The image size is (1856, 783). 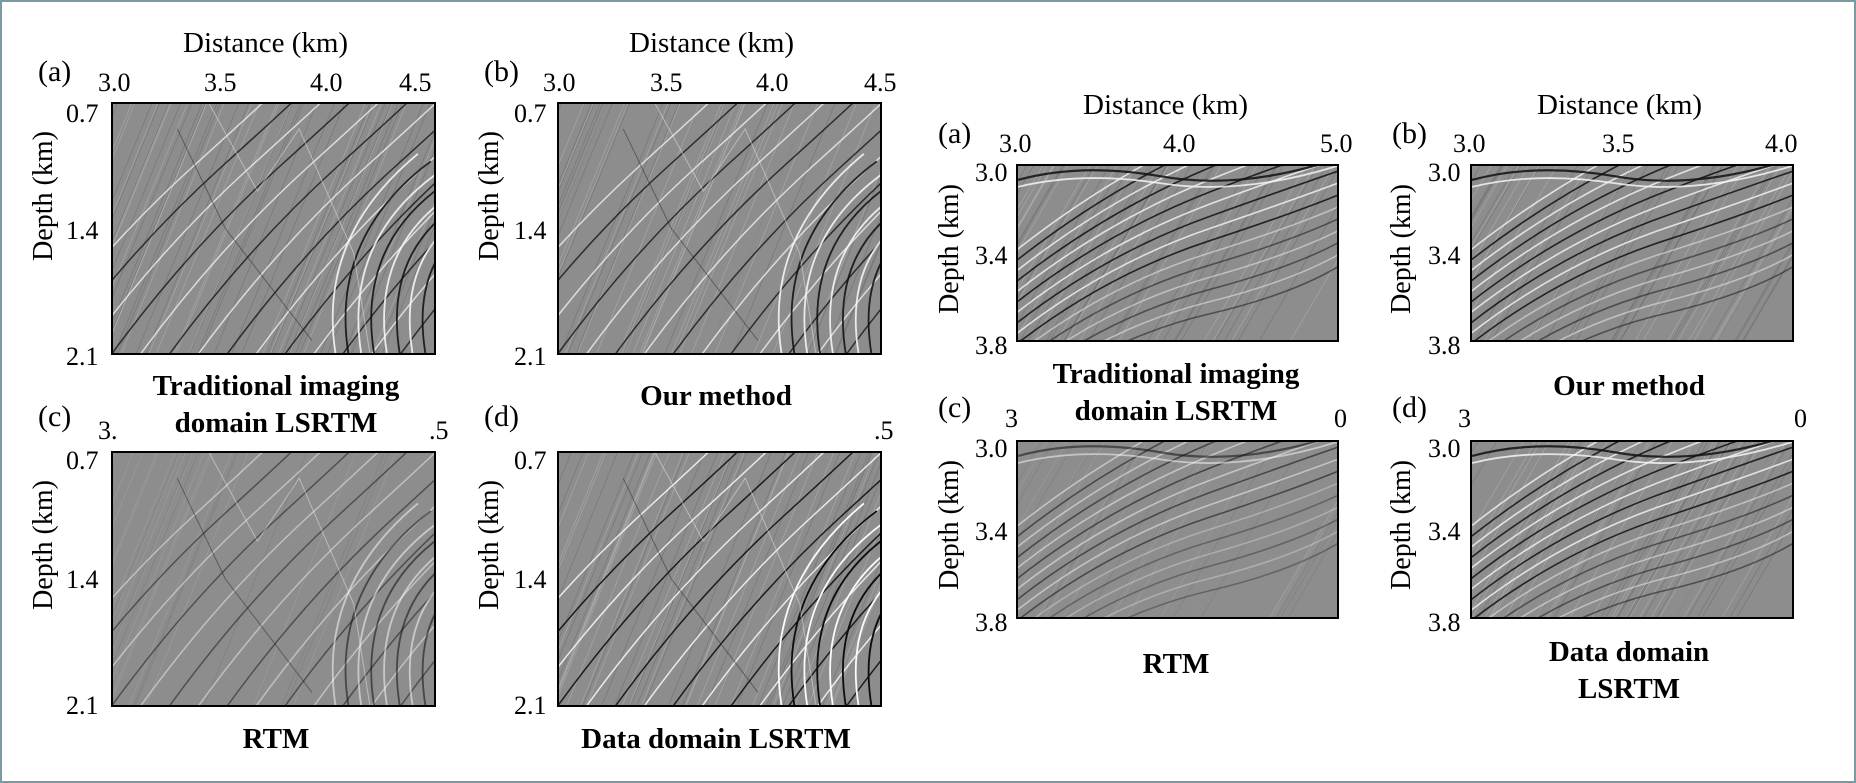 What do you see at coordinates (82, 356) in the screenshot?
I see `left-a-ytick: 2.1` at bounding box center [82, 356].